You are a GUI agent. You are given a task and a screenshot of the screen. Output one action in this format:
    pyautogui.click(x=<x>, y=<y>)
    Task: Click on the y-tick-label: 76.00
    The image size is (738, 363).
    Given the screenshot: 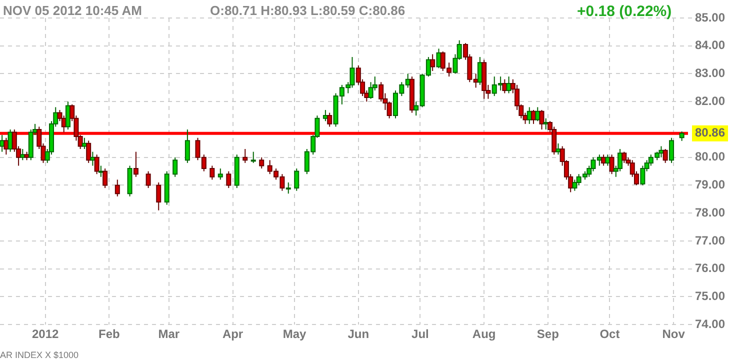 What is the action you would take?
    pyautogui.click(x=710, y=268)
    